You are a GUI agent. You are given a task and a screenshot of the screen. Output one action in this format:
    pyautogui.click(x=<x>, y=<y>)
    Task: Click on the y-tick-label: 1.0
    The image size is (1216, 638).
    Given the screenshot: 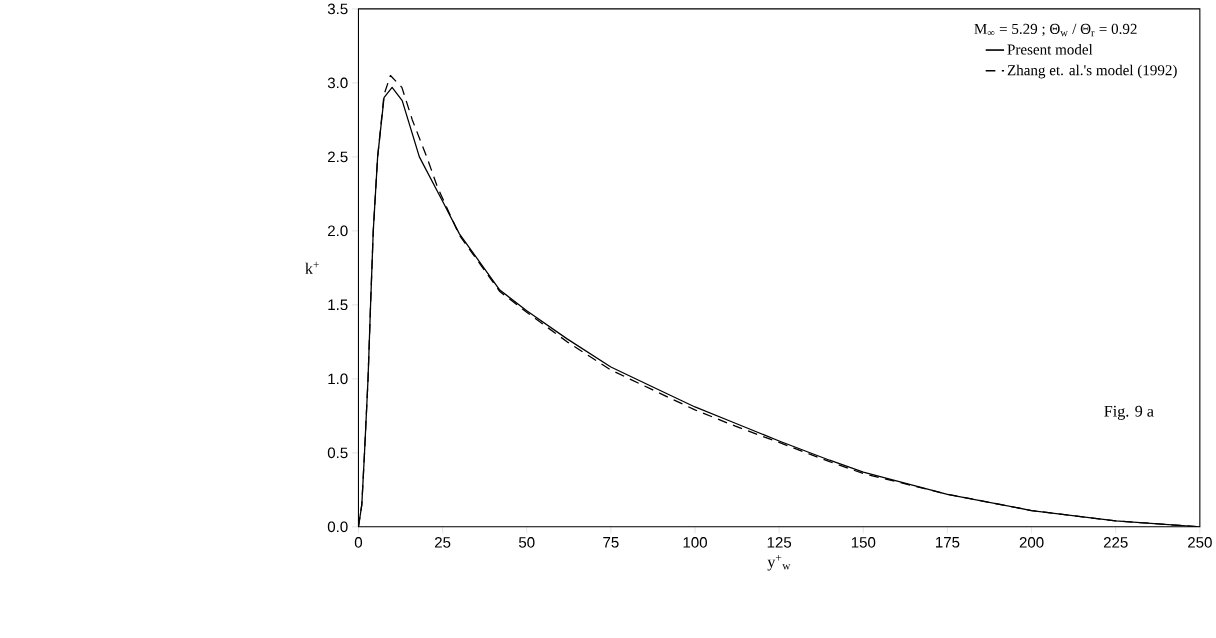 What is the action you would take?
    pyautogui.click(x=338, y=379)
    